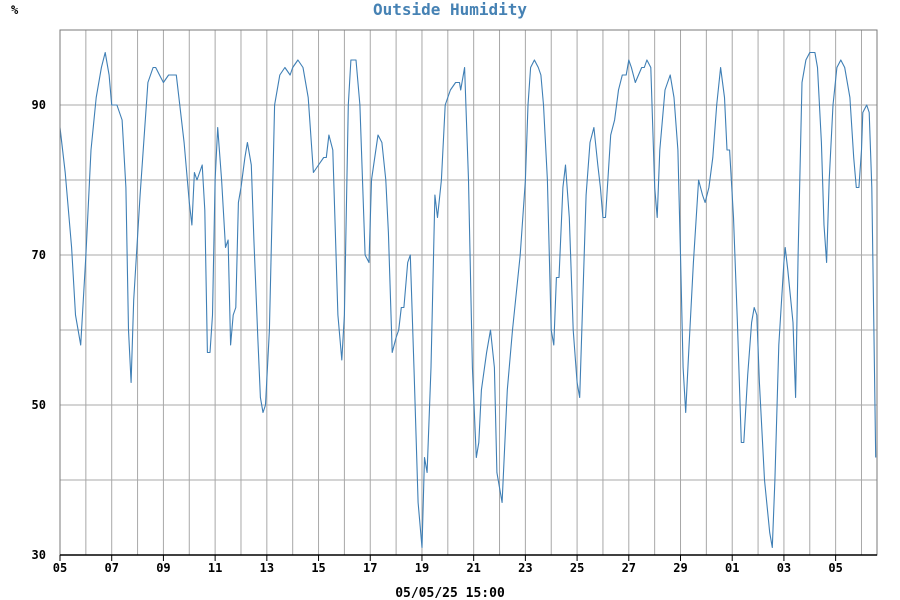 This screenshot has height=600, width=900. What do you see at coordinates (15, 10) in the screenshot?
I see `y-axis-unit-label: %` at bounding box center [15, 10].